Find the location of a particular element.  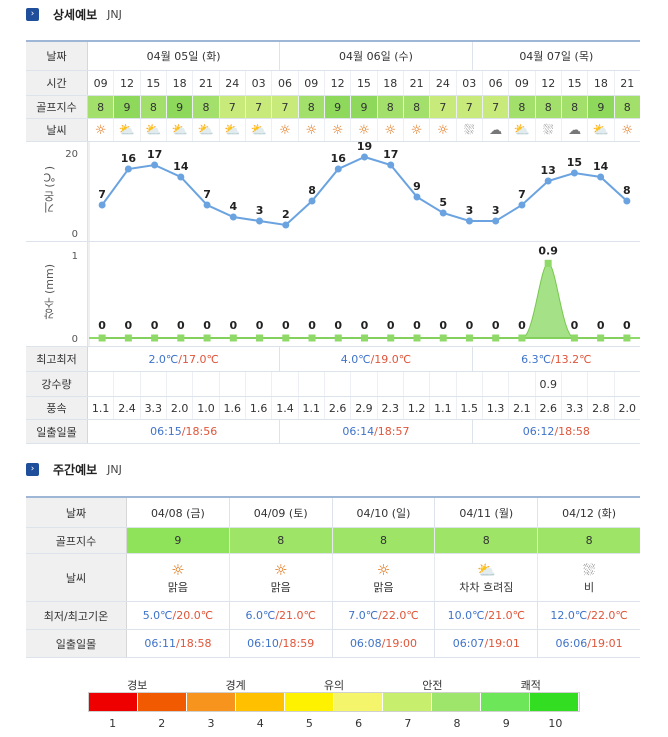

day-sun: 06:14/18:57 is located at coordinates (376, 431).